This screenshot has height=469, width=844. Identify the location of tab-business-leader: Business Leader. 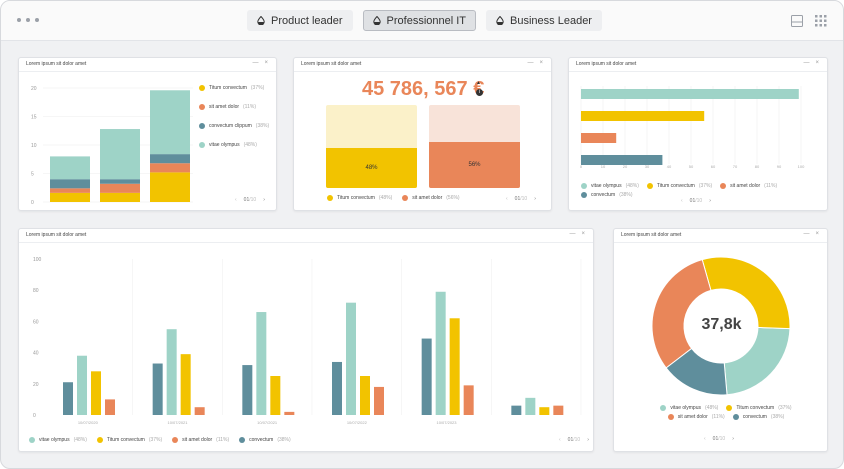
(544, 20).